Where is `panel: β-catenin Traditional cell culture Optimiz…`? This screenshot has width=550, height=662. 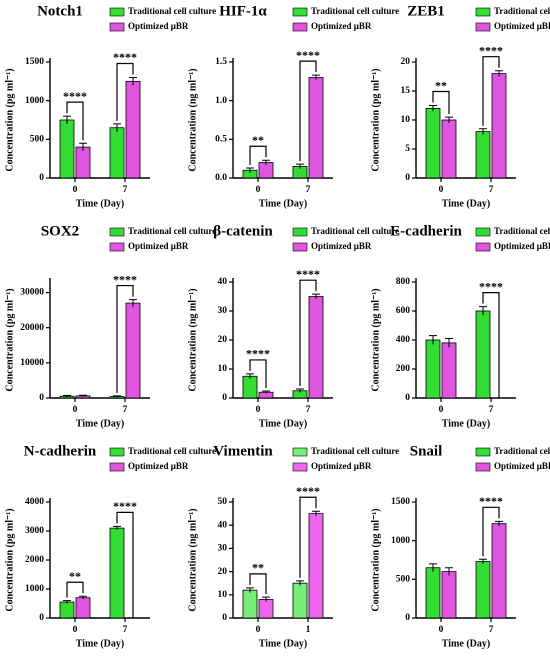
panel: β-catenin Traditional cell culture Optimiz… is located at coordinates (293, 326).